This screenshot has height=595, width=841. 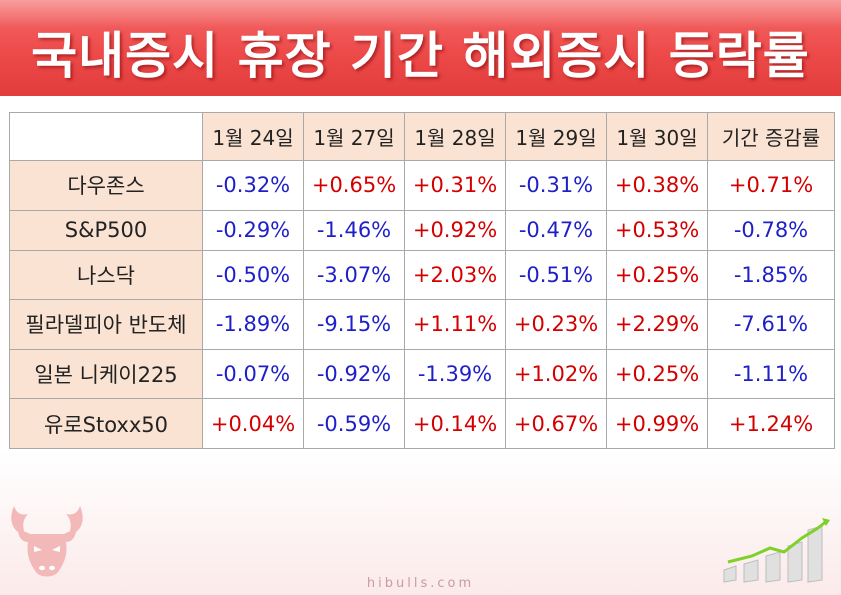 I want to click on value-cell: +0.65%, so click(x=354, y=185).